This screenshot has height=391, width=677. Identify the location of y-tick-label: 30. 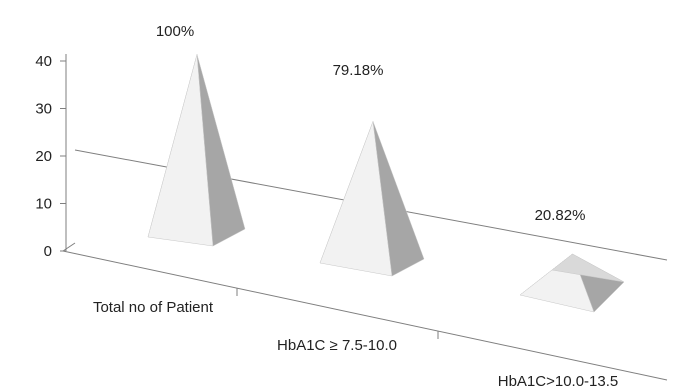
(43, 109).